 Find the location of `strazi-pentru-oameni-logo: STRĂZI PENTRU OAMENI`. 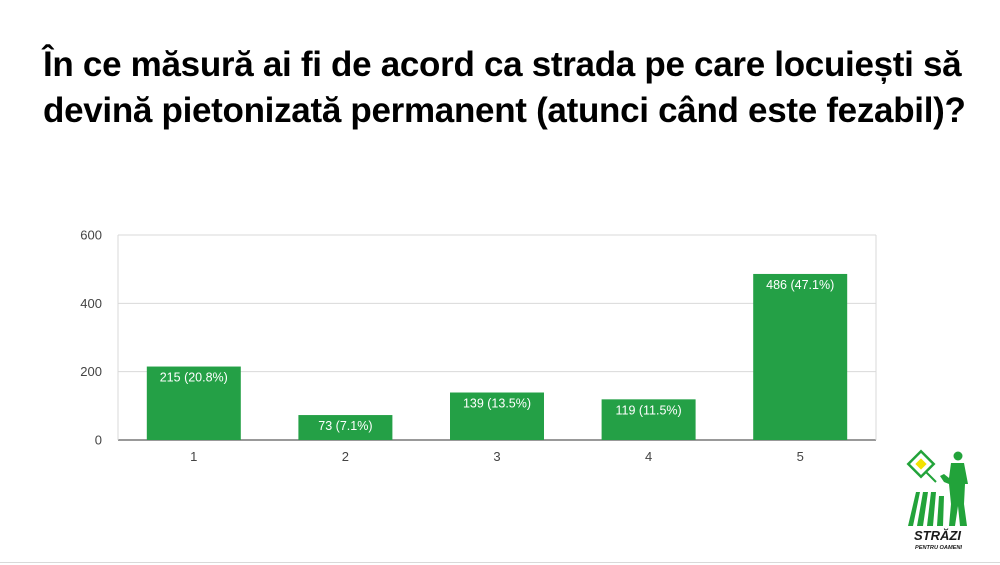

strazi-pentru-oameni-logo: STRĂZI PENTRU OAMENI is located at coordinates (937, 500).